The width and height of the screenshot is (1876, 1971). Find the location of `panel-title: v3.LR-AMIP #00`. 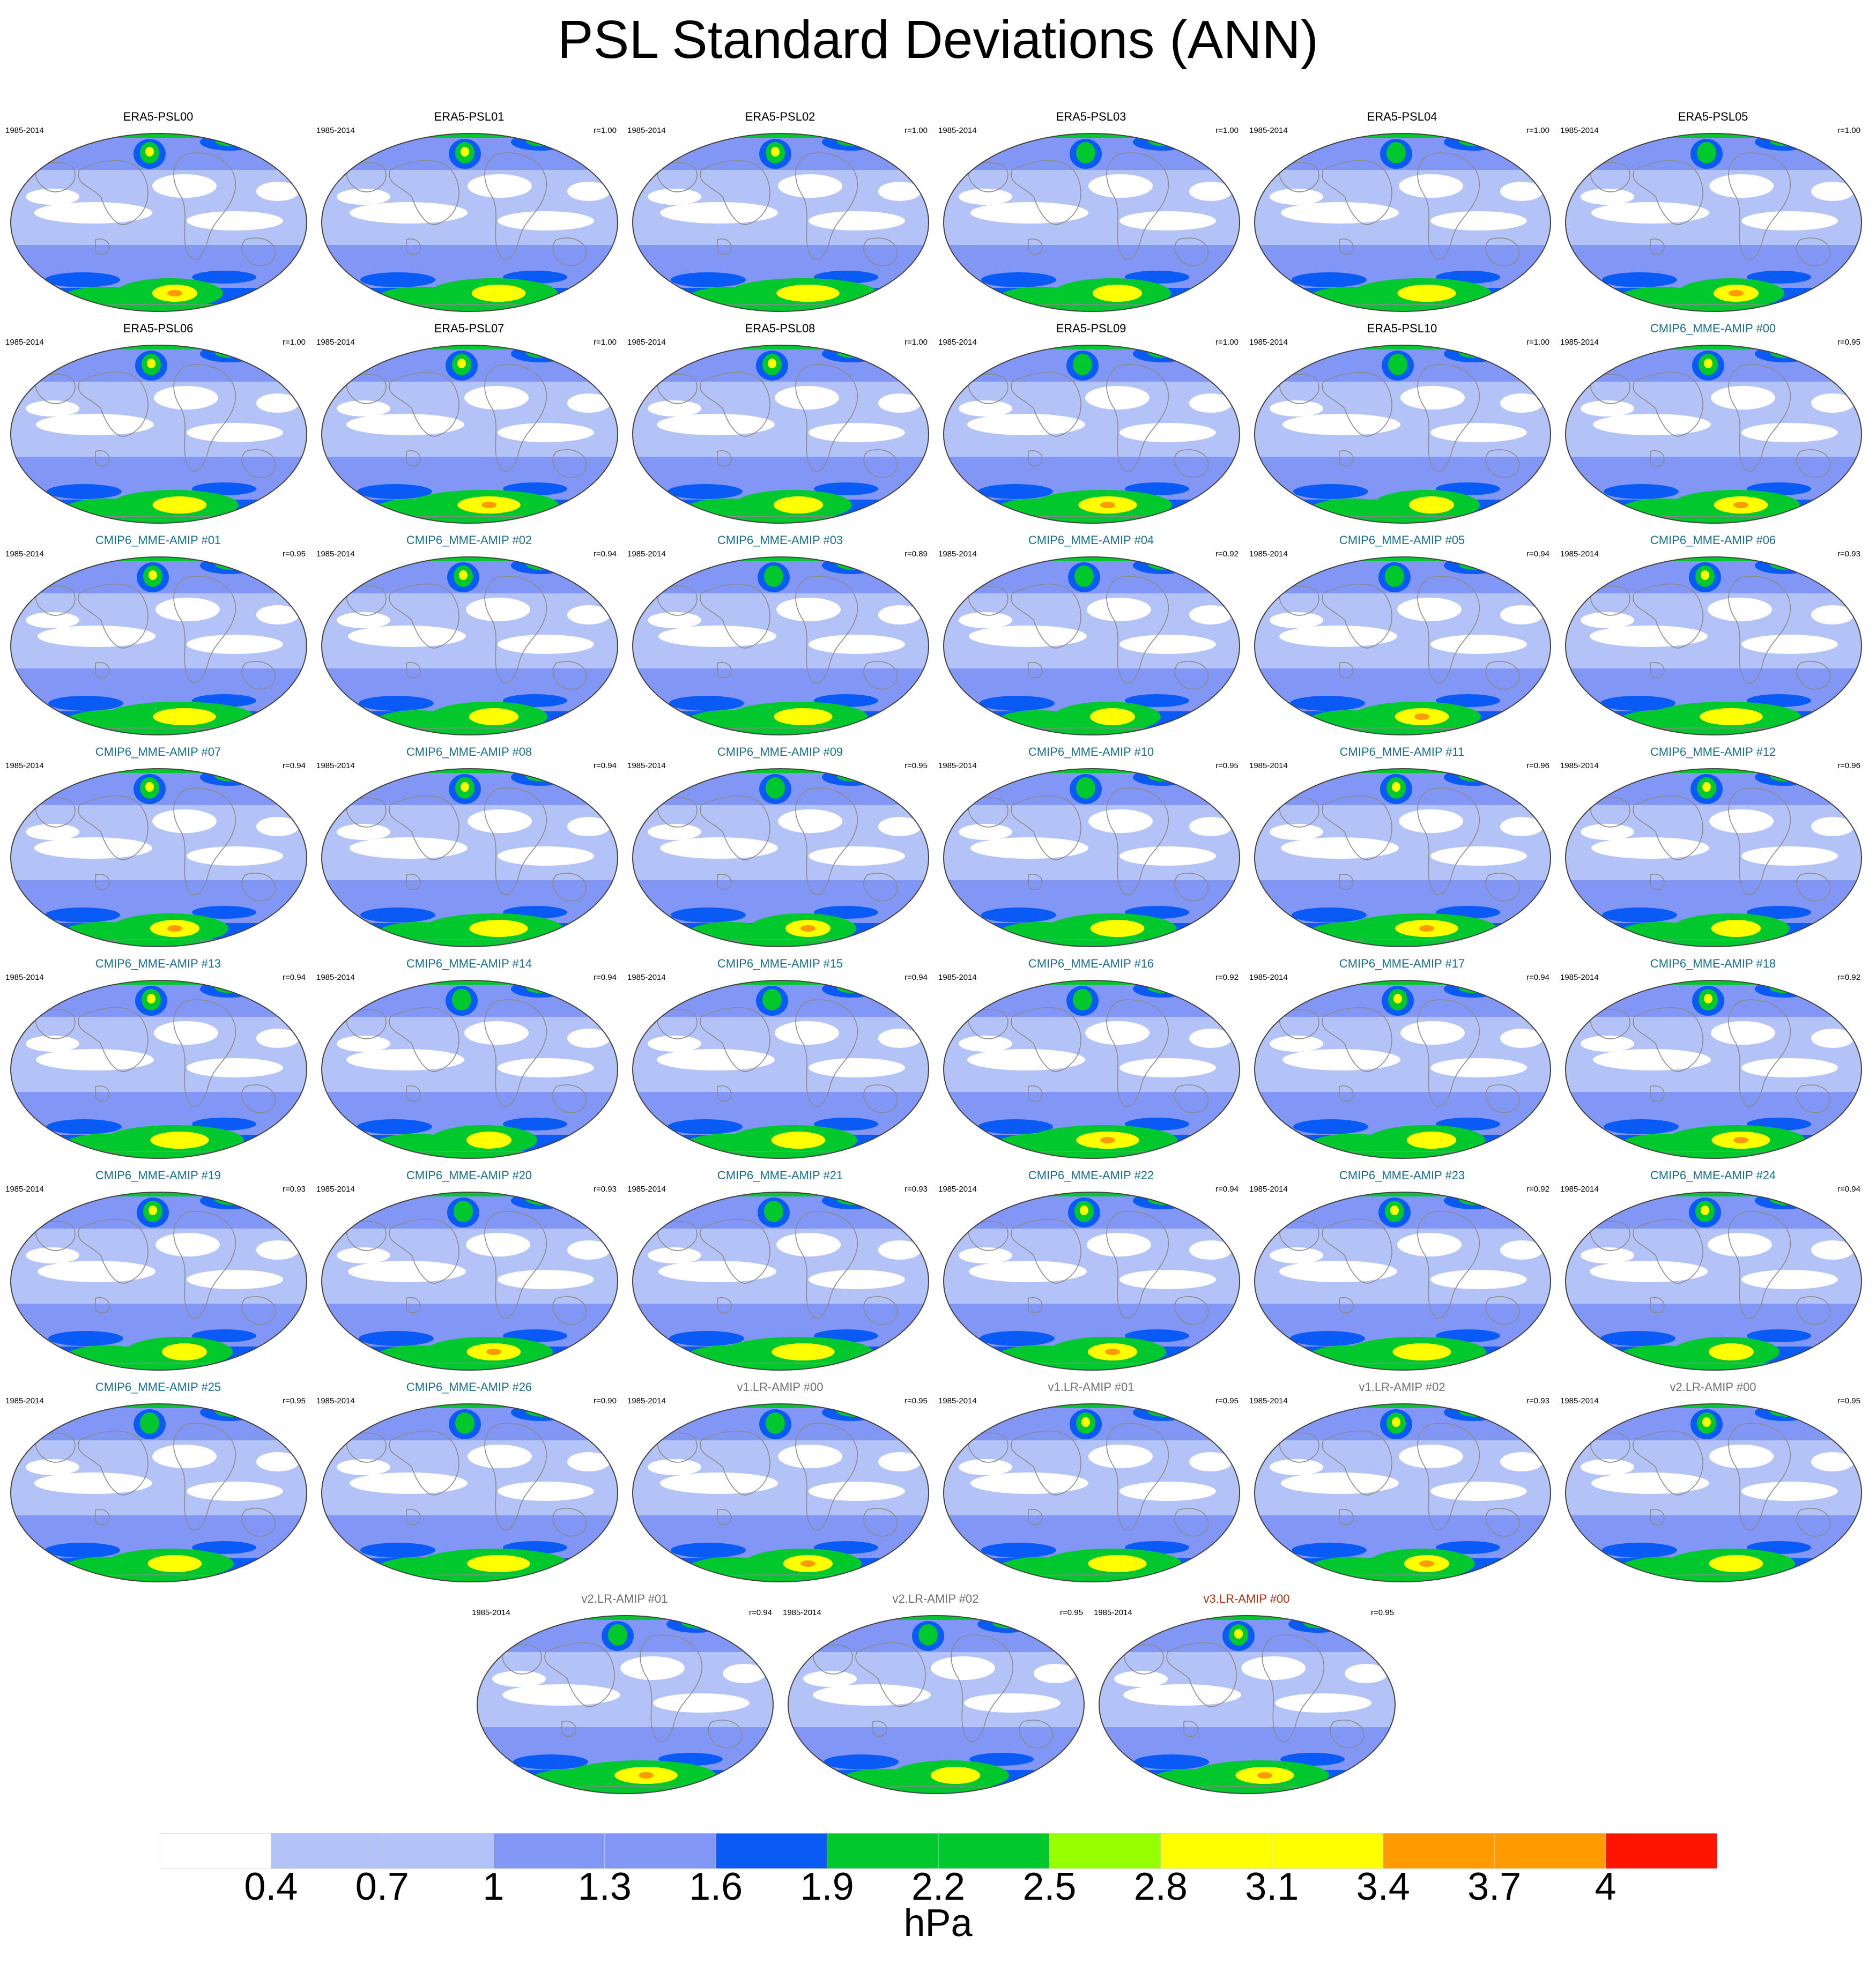

panel-title: v3.LR-AMIP #00 is located at coordinates (1247, 1598).